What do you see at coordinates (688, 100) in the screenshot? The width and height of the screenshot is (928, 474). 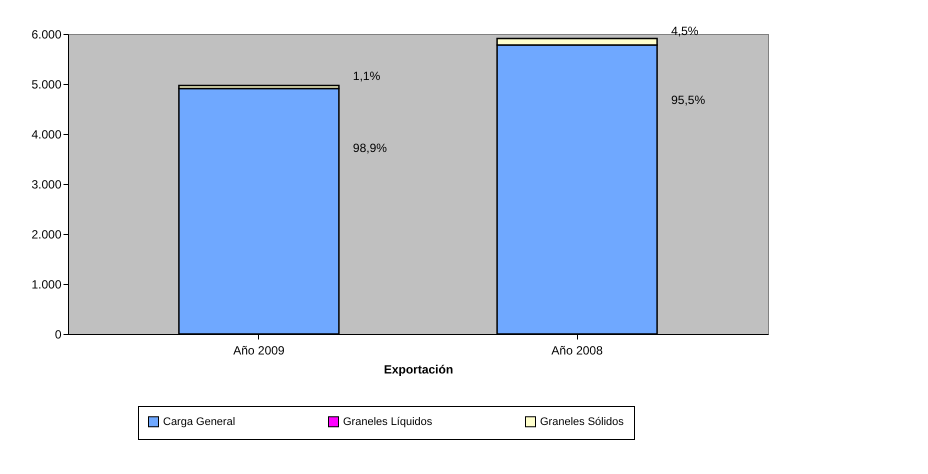 I see `annotation: 95,5%` at bounding box center [688, 100].